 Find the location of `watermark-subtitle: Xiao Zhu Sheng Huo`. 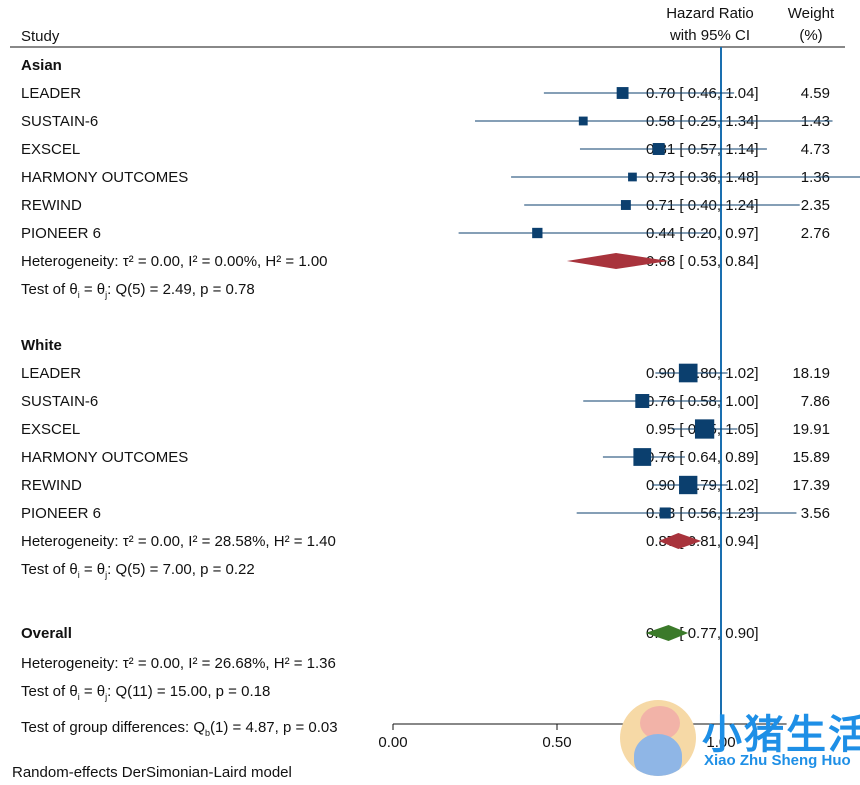

watermark-subtitle: Xiao Zhu Sheng Huo is located at coordinates (777, 760).